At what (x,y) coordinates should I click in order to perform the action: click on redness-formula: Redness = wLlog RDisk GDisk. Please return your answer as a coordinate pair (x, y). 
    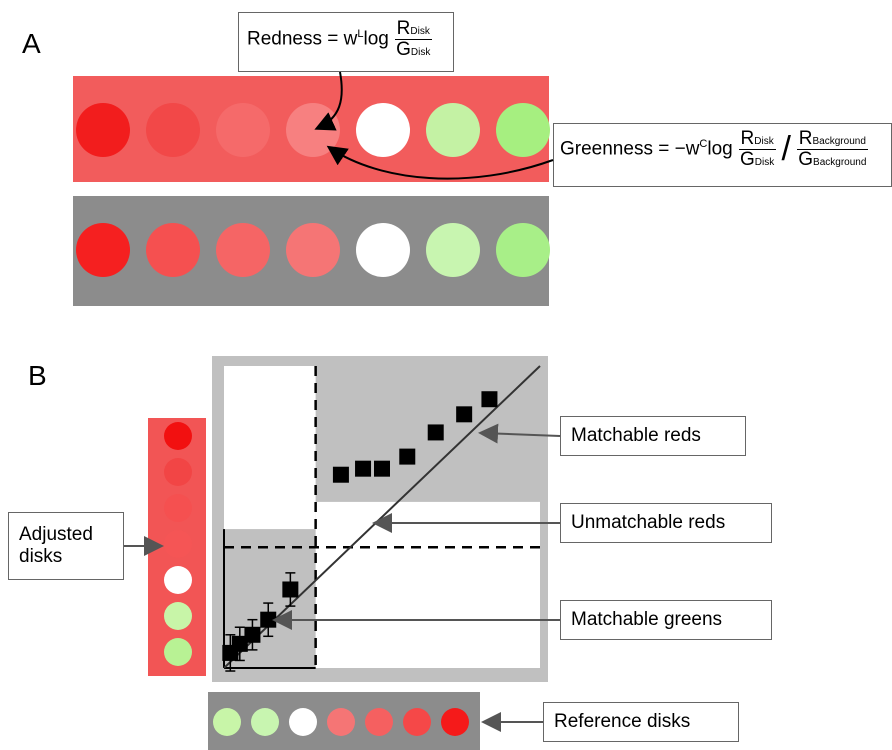
    Looking at the image, I should click on (346, 42).